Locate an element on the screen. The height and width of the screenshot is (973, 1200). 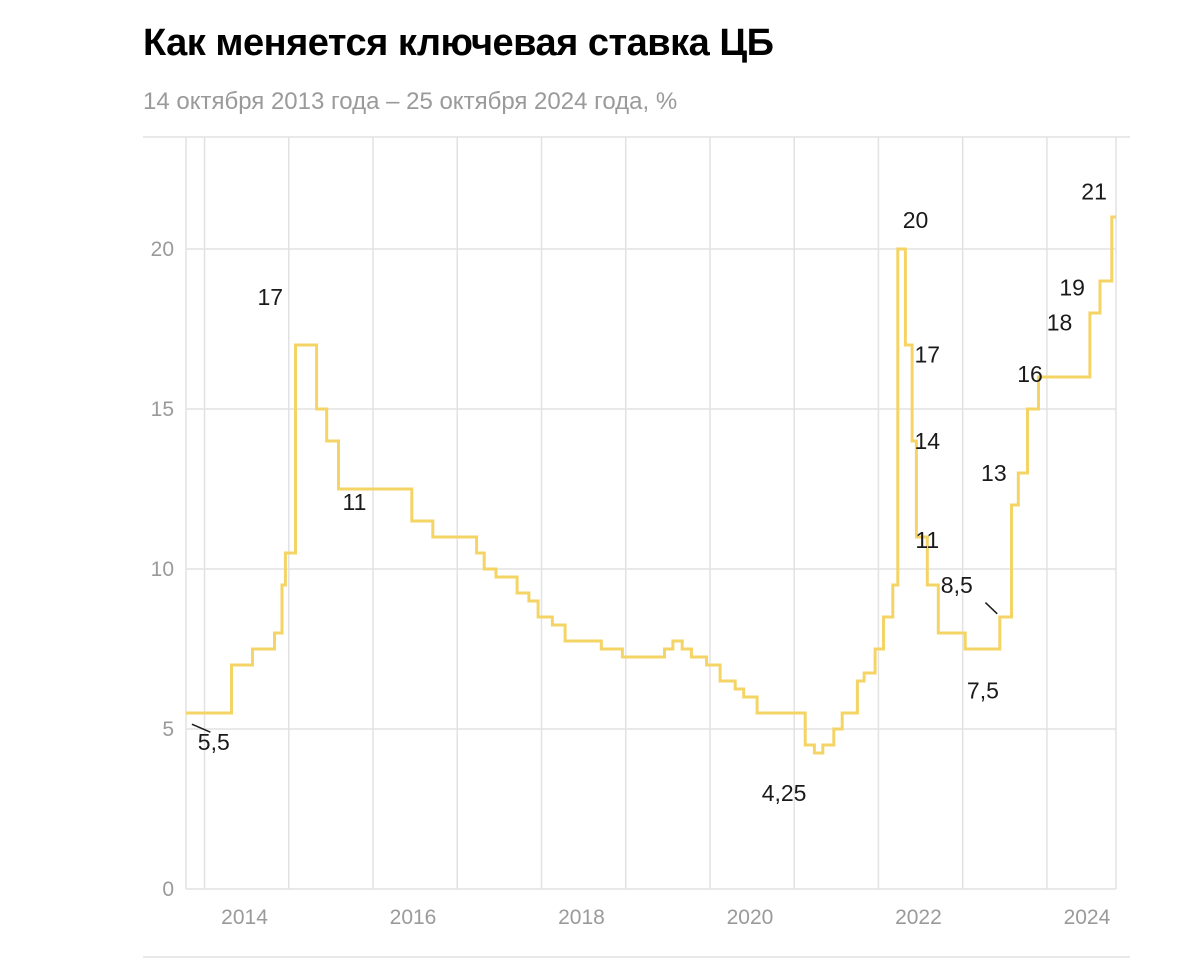
data-label: 7,5 is located at coordinates (983, 691).